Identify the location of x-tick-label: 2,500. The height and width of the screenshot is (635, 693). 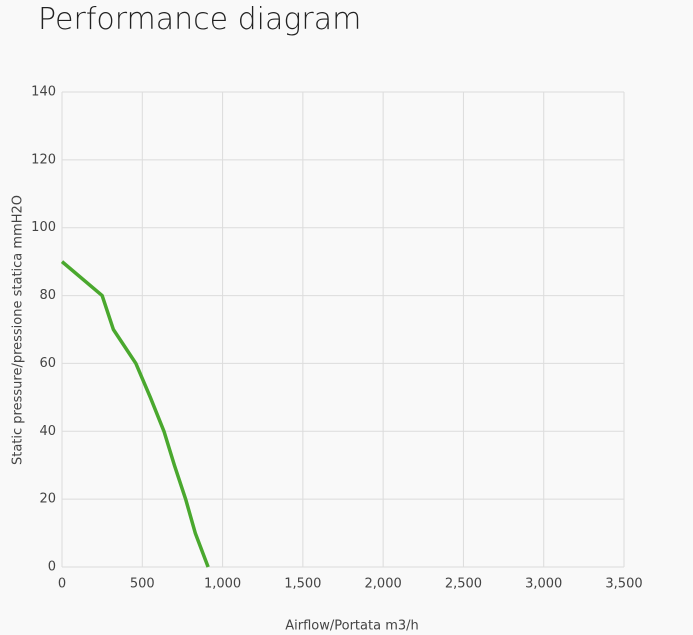
(463, 584).